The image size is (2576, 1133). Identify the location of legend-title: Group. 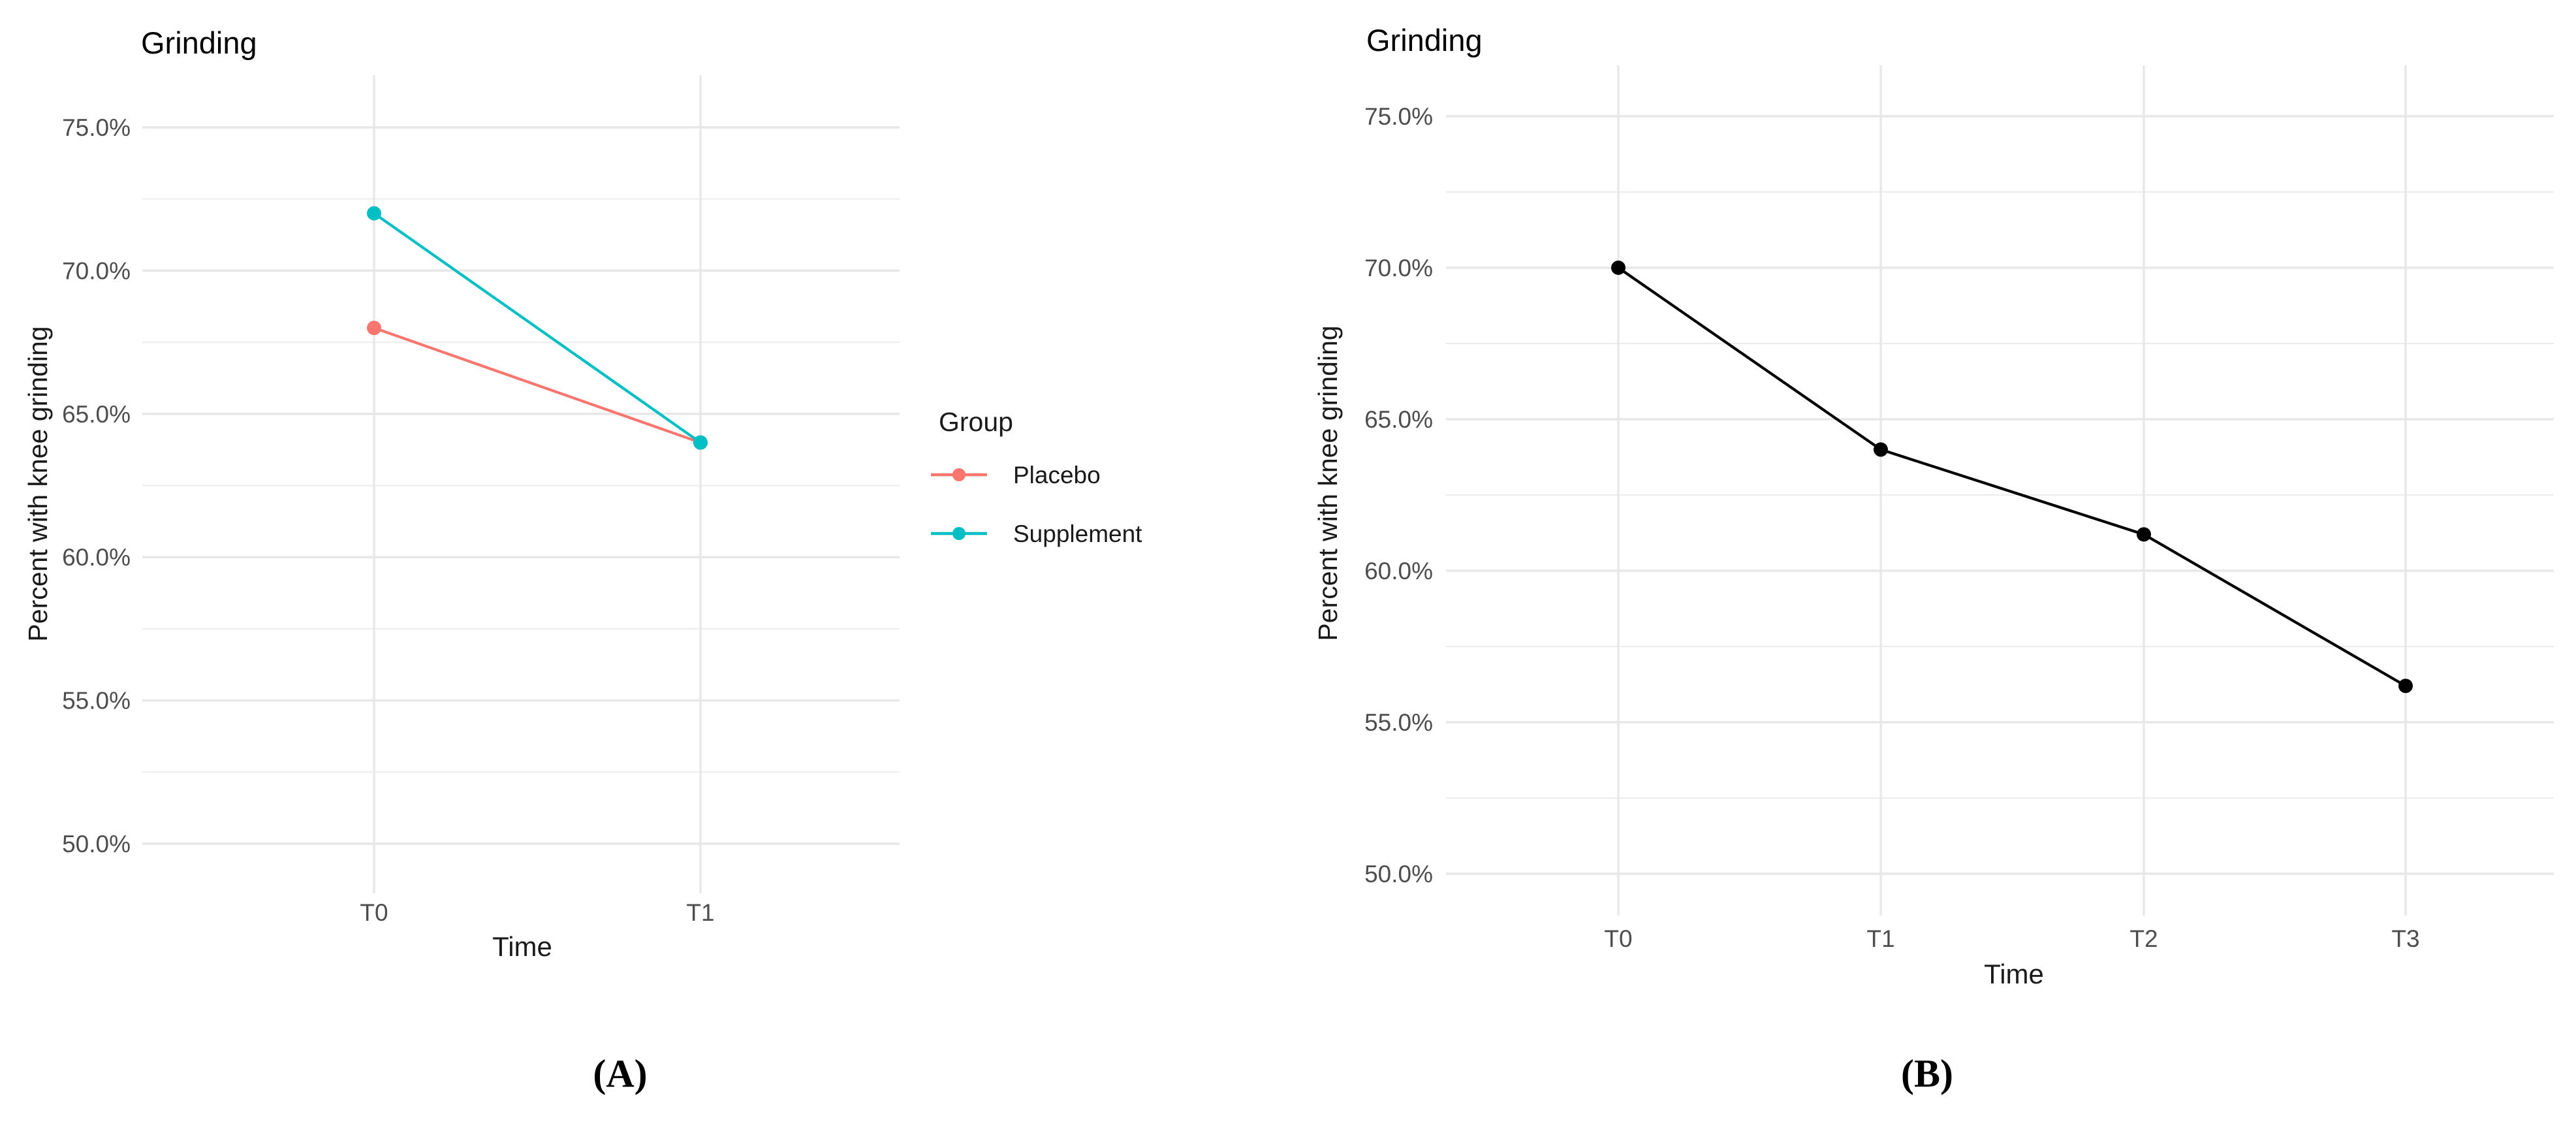
(976, 422).